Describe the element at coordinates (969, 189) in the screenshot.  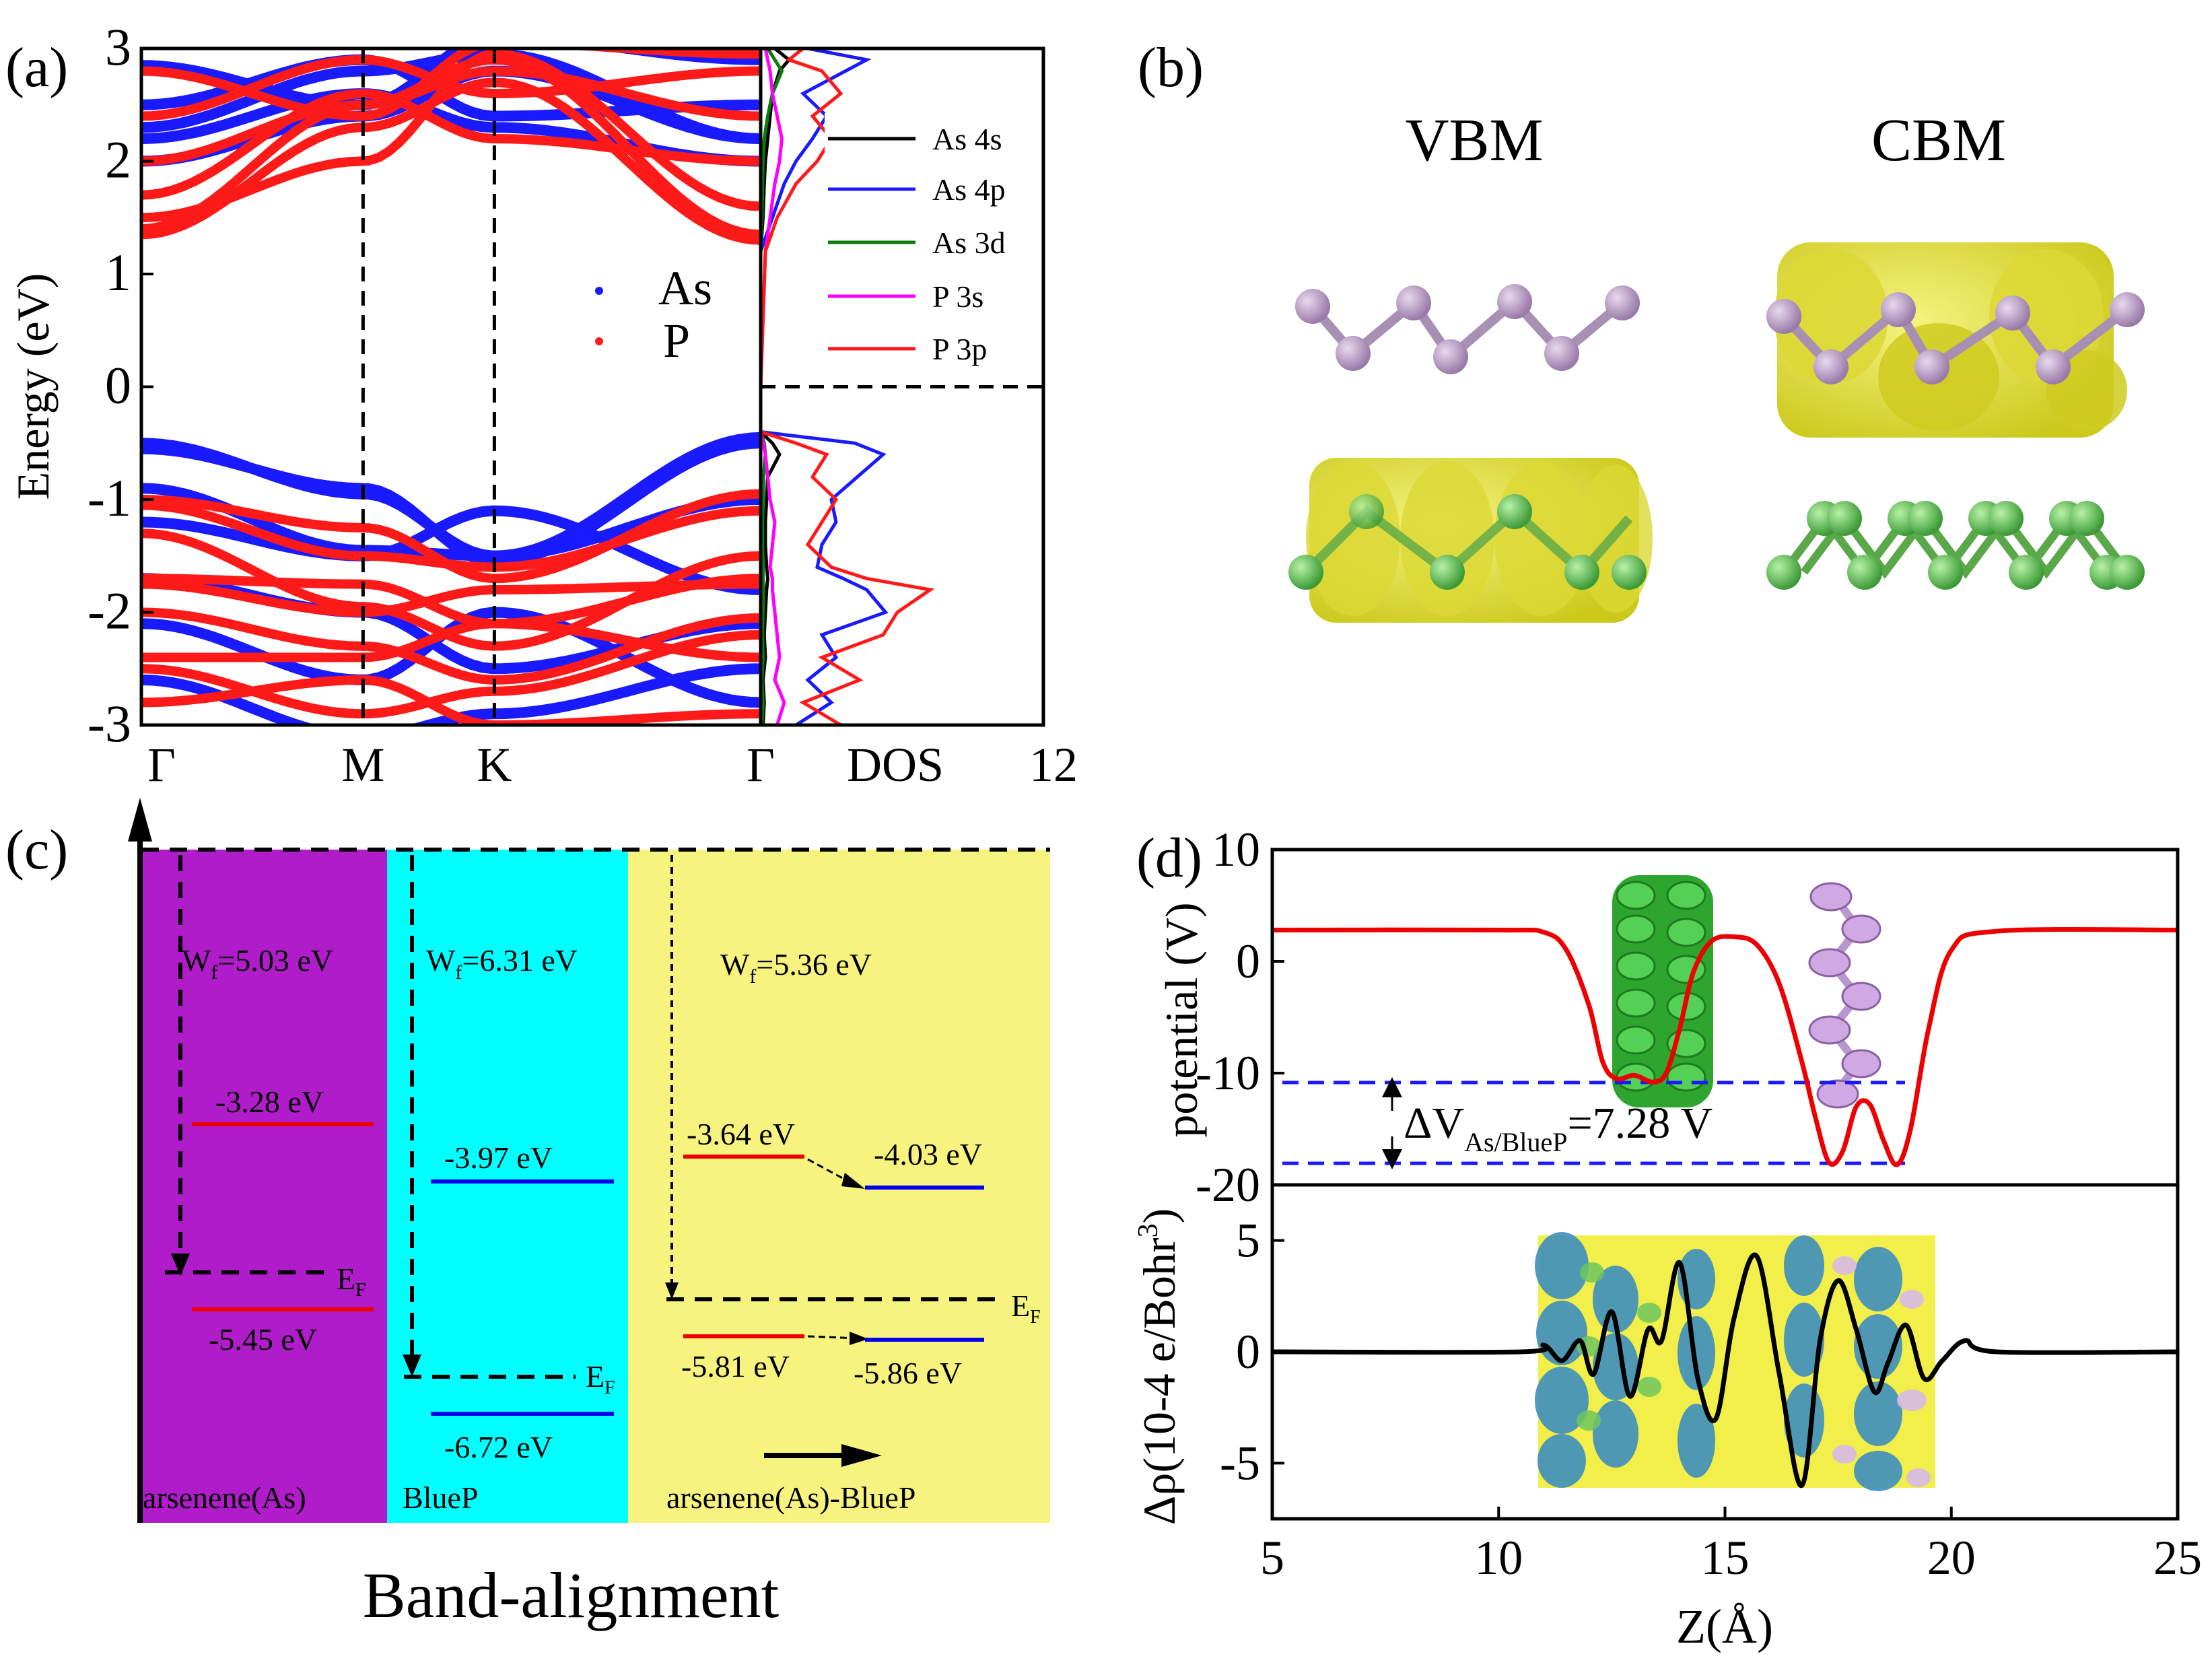
I see `dos-legend-as4p: As 4p` at that location.